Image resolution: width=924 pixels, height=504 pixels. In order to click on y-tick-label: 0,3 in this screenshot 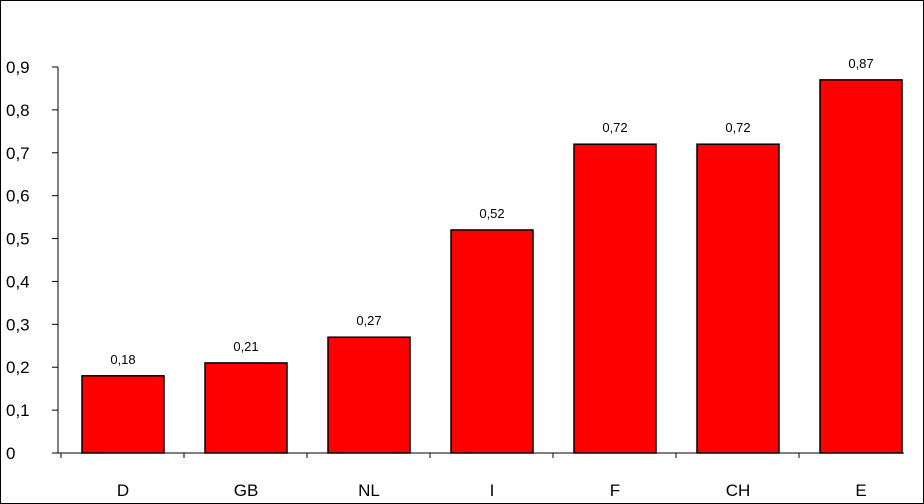, I will do `click(18, 324)`.